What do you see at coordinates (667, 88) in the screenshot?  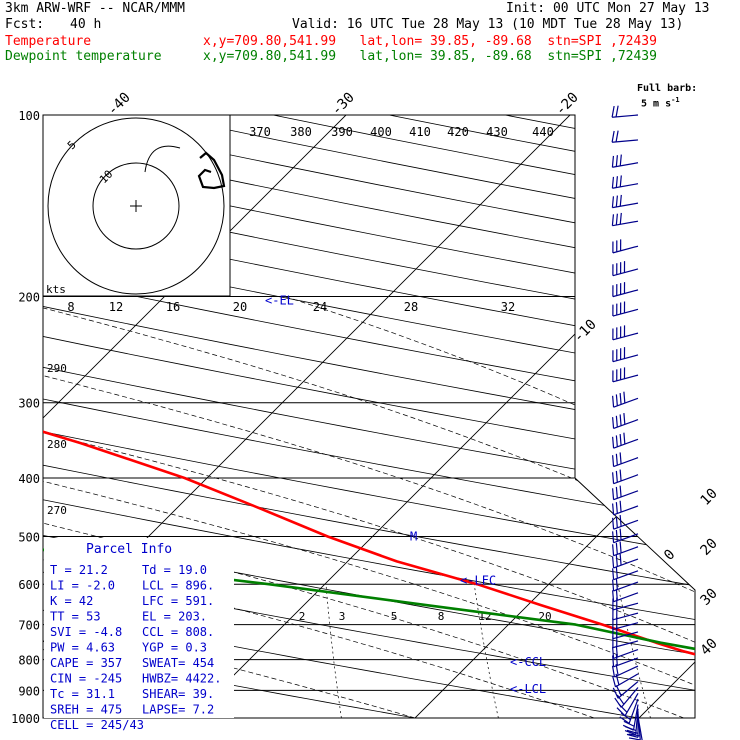 I see `barb-legend-title: Full barb:` at bounding box center [667, 88].